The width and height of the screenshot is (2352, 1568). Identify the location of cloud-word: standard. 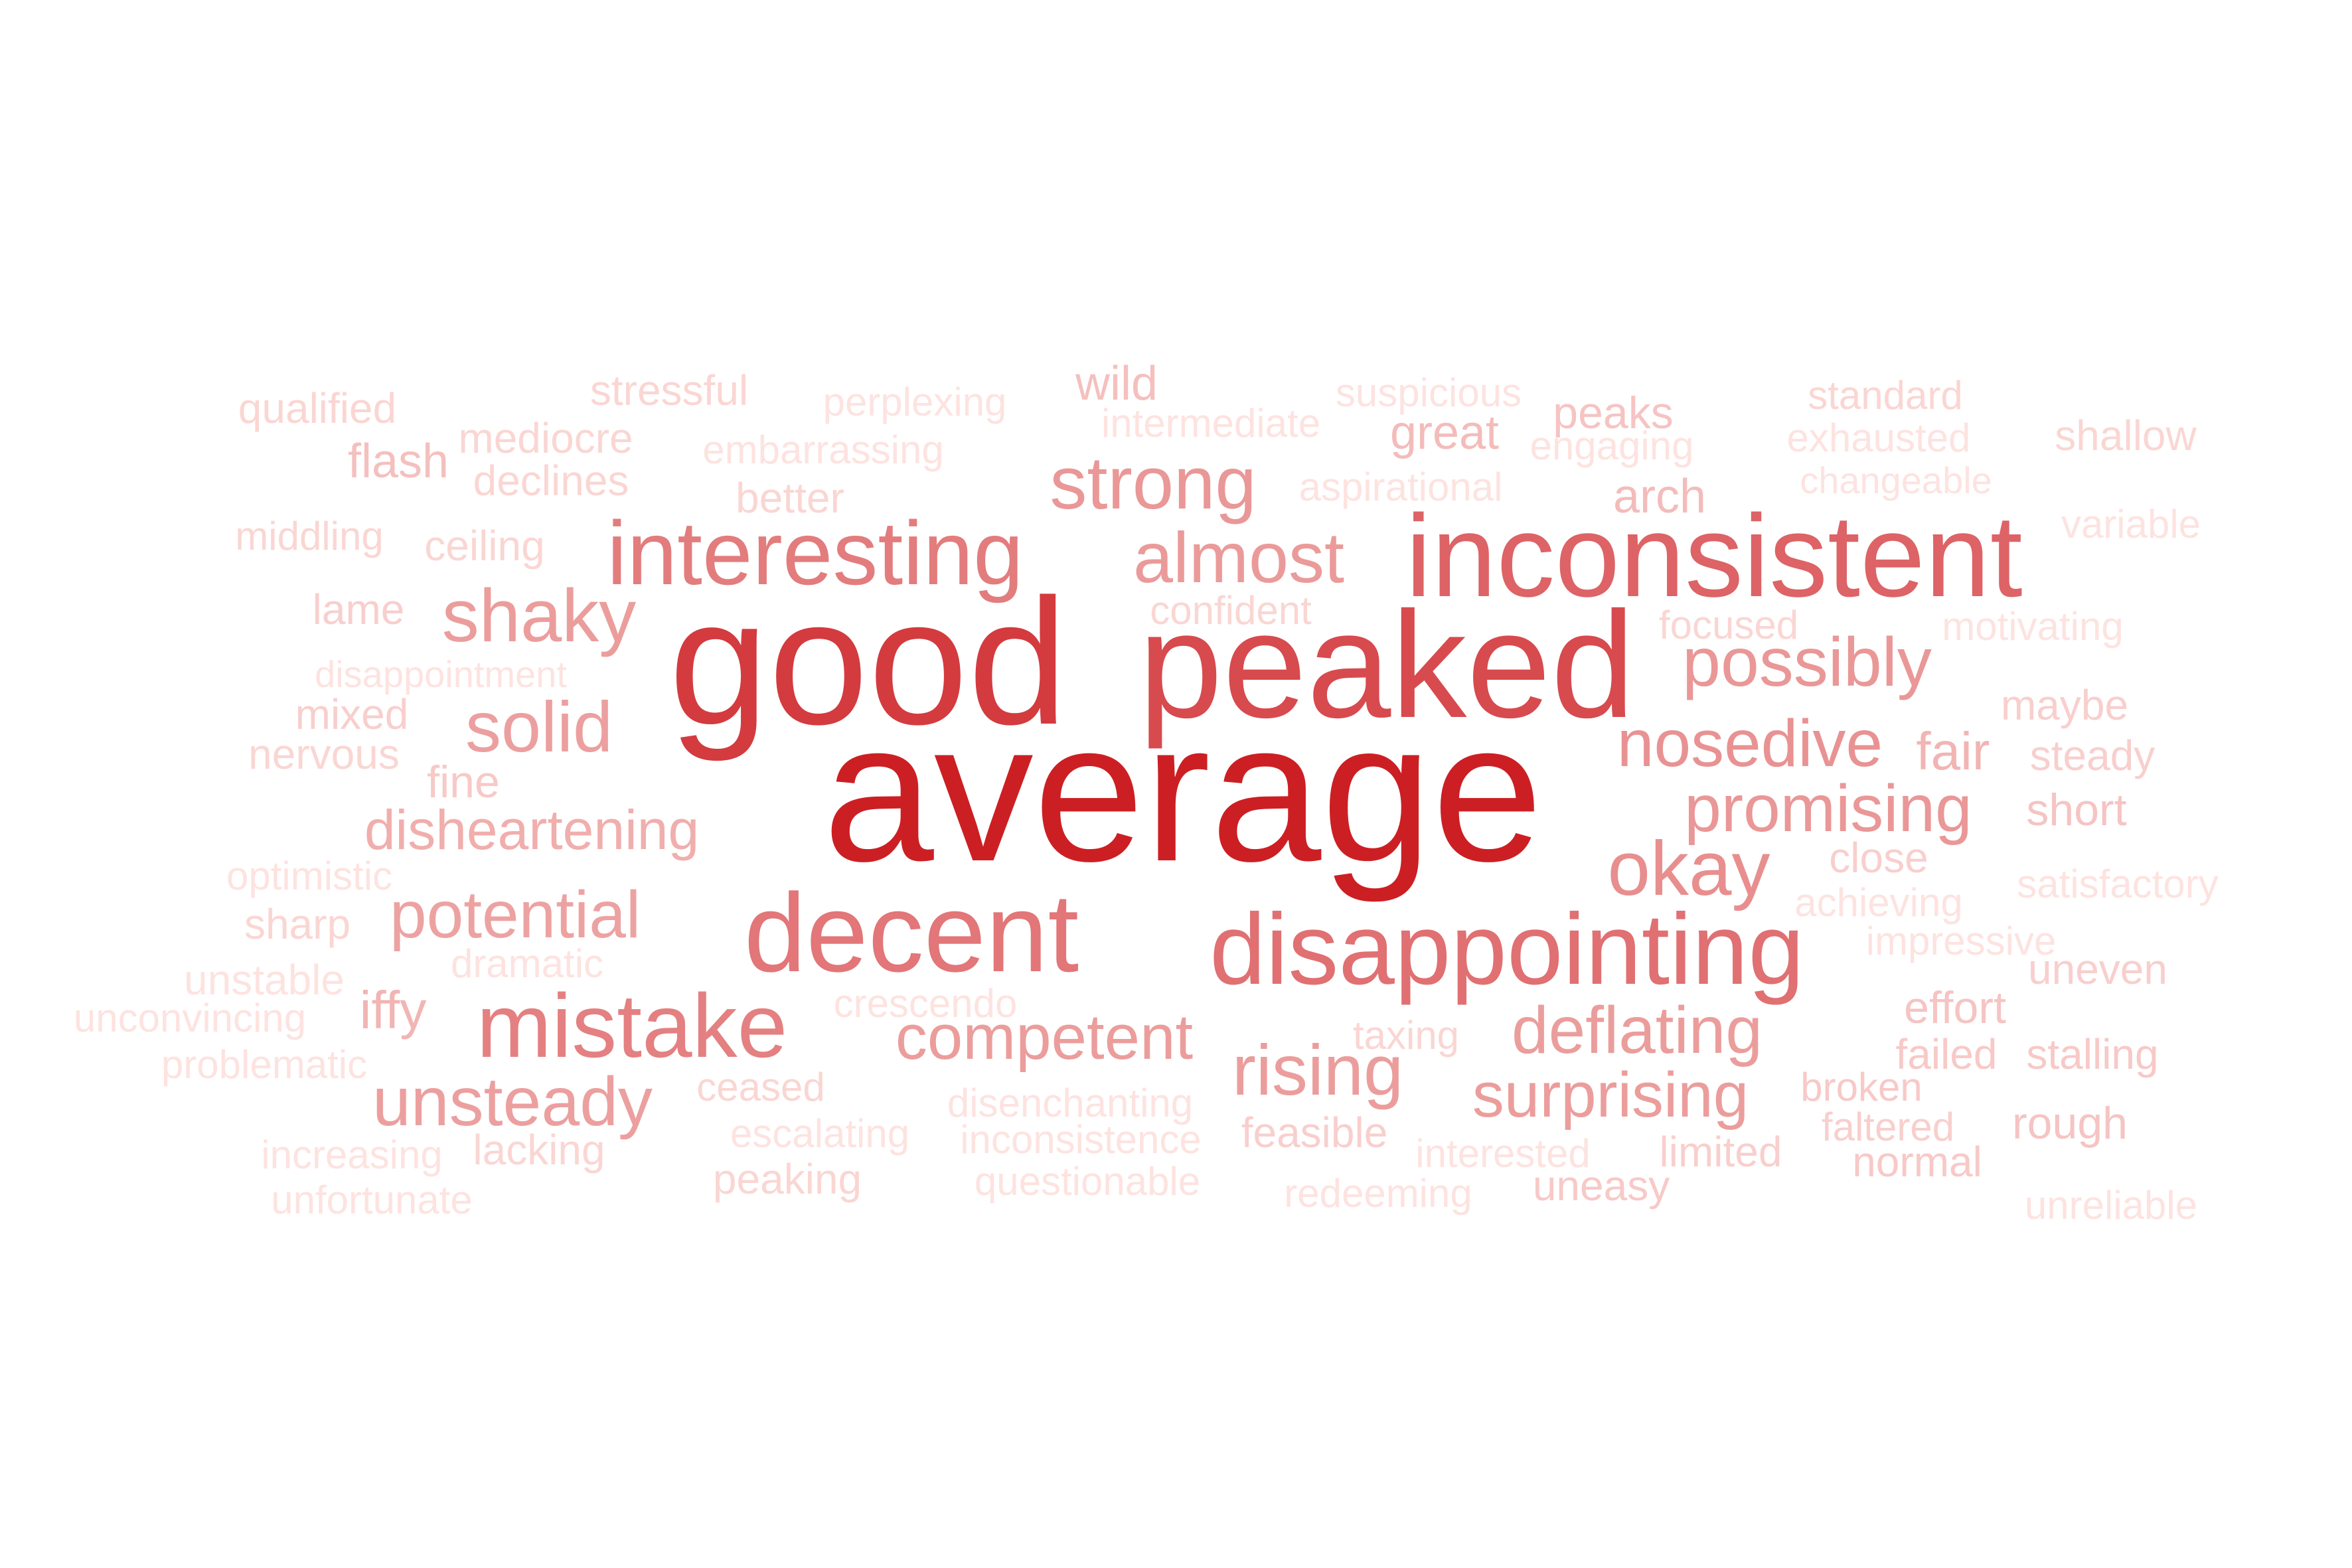
(1886, 395).